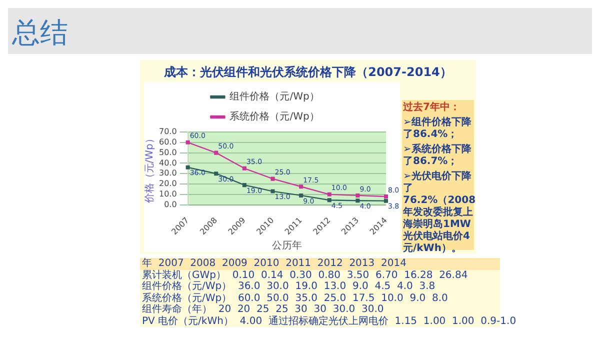 The height and width of the screenshot is (337, 600). I want to click on y-tick-label: 40.0, so click(168, 163).